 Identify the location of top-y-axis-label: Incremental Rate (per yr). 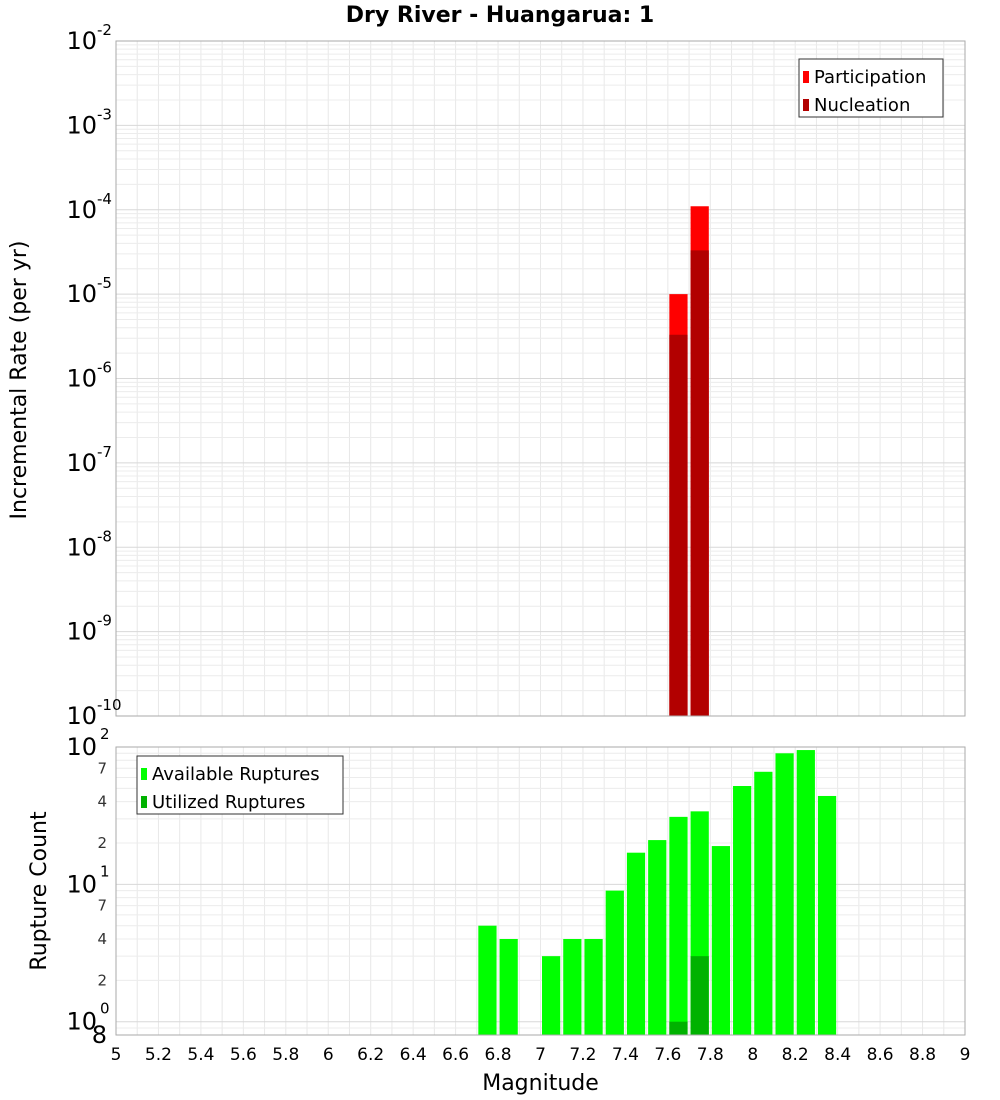
(19, 380).